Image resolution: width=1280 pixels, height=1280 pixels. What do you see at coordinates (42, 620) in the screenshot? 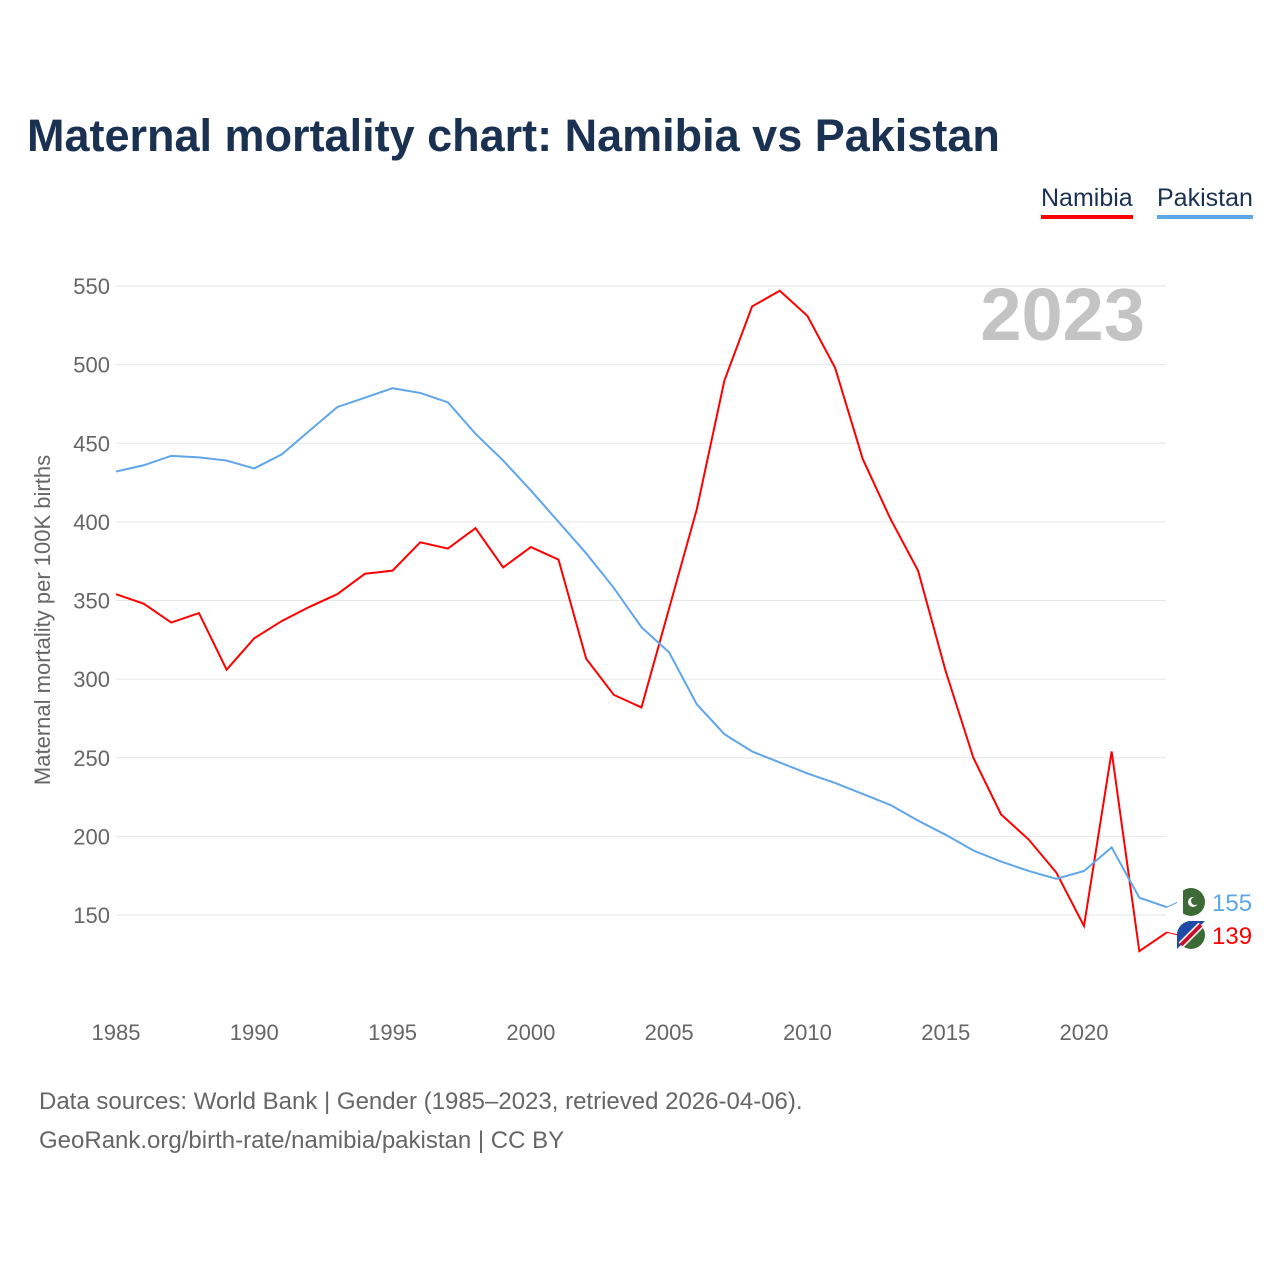
I see `y-axis-label: Maternal mortality per 100K births` at bounding box center [42, 620].